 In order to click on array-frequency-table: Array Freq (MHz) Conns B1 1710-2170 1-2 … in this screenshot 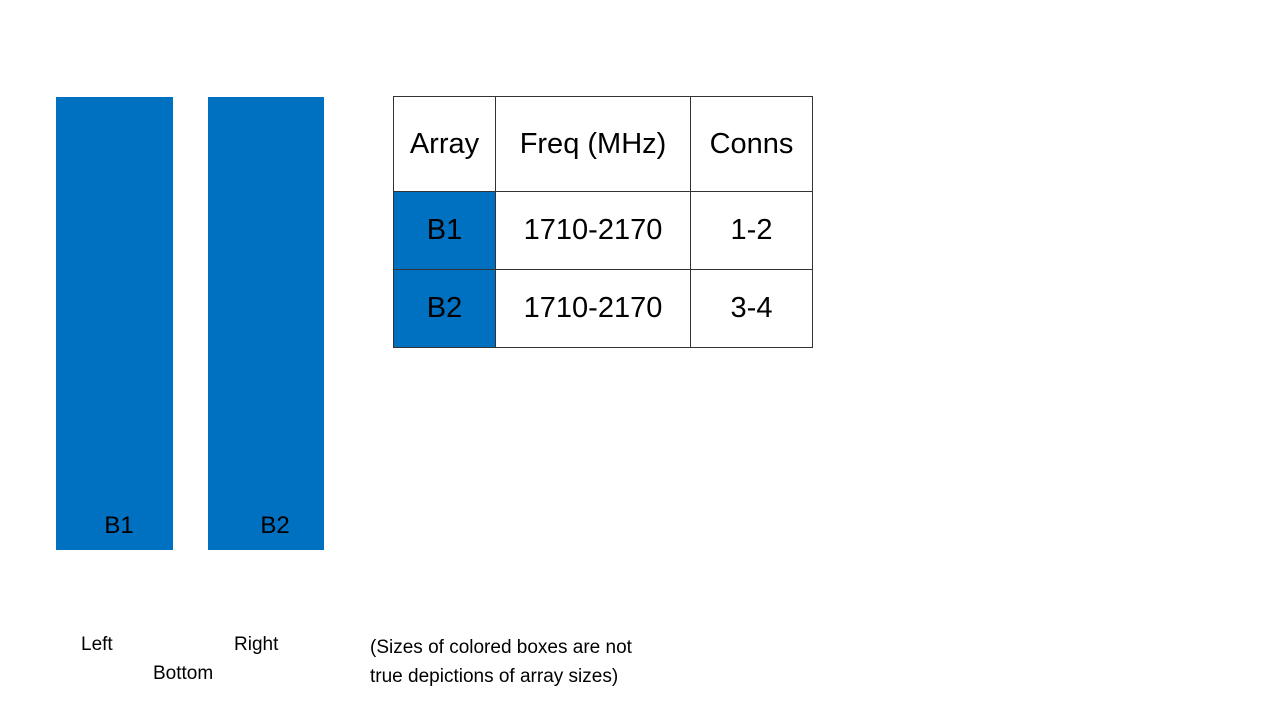, I will do `click(603, 222)`.